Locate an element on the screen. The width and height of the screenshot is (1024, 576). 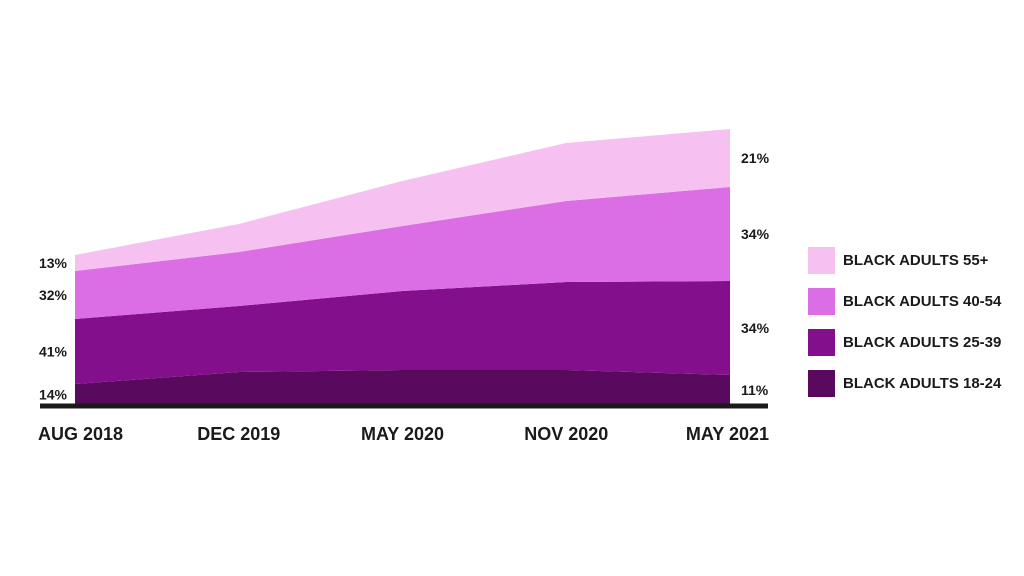
start-label-black-adults-18-24: 14% is located at coordinates (53, 395).